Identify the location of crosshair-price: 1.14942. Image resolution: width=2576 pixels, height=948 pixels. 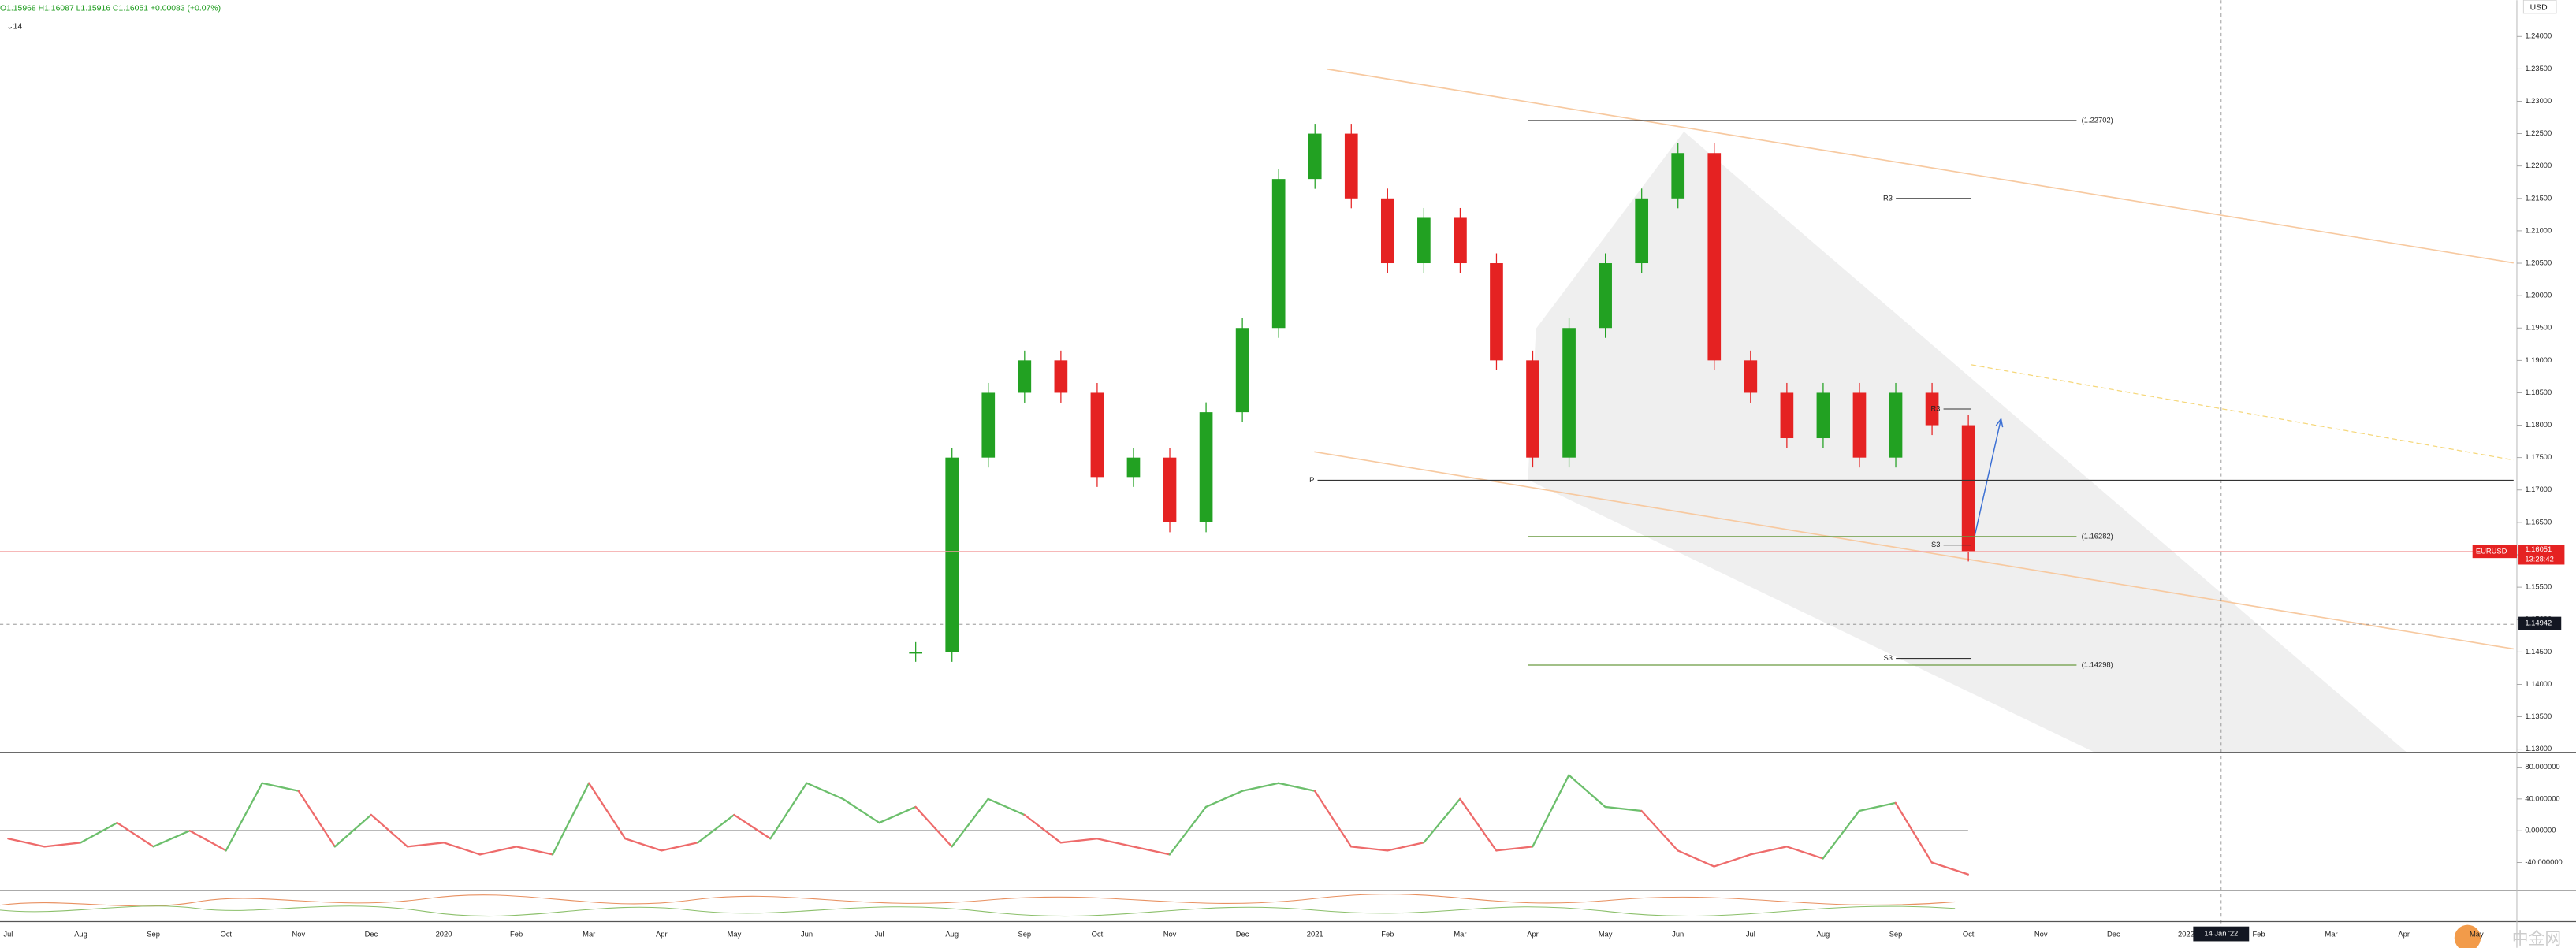
(2538, 623).